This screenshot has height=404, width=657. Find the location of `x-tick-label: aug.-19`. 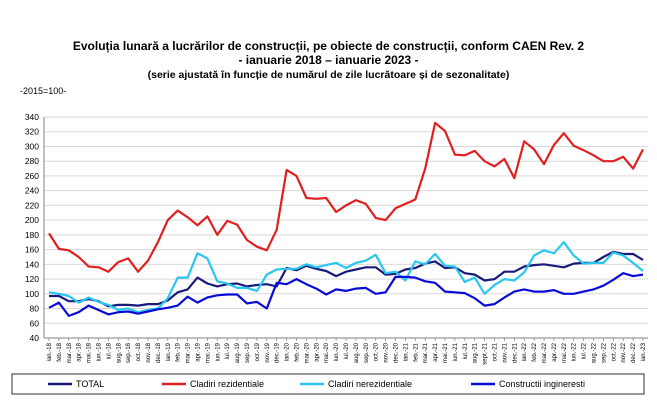

x-tick-label: aug.-19 is located at coordinates (238, 352).